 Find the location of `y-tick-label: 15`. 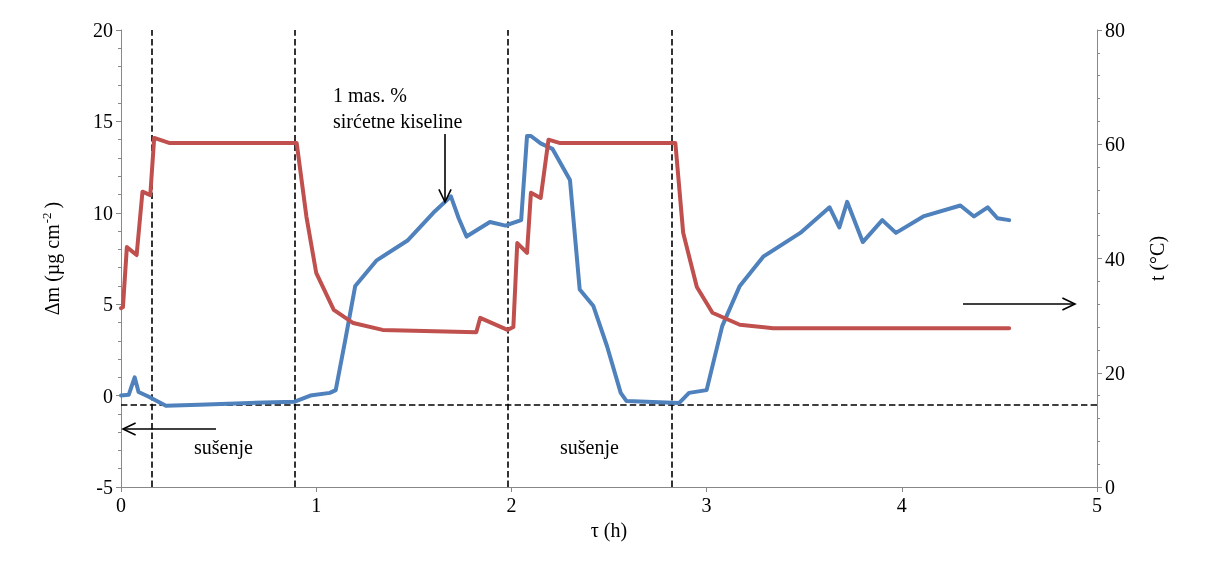

y-tick-label: 15 is located at coordinates (103, 121).